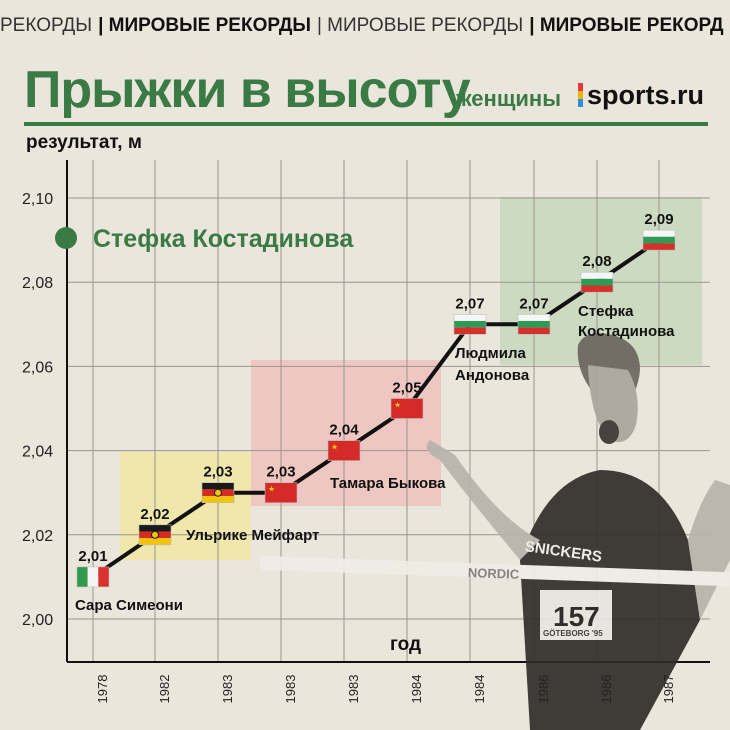 This screenshot has height=730, width=730. Describe the element at coordinates (508, 98) in the screenshot. I see `page-subtitle: женщины` at that location.